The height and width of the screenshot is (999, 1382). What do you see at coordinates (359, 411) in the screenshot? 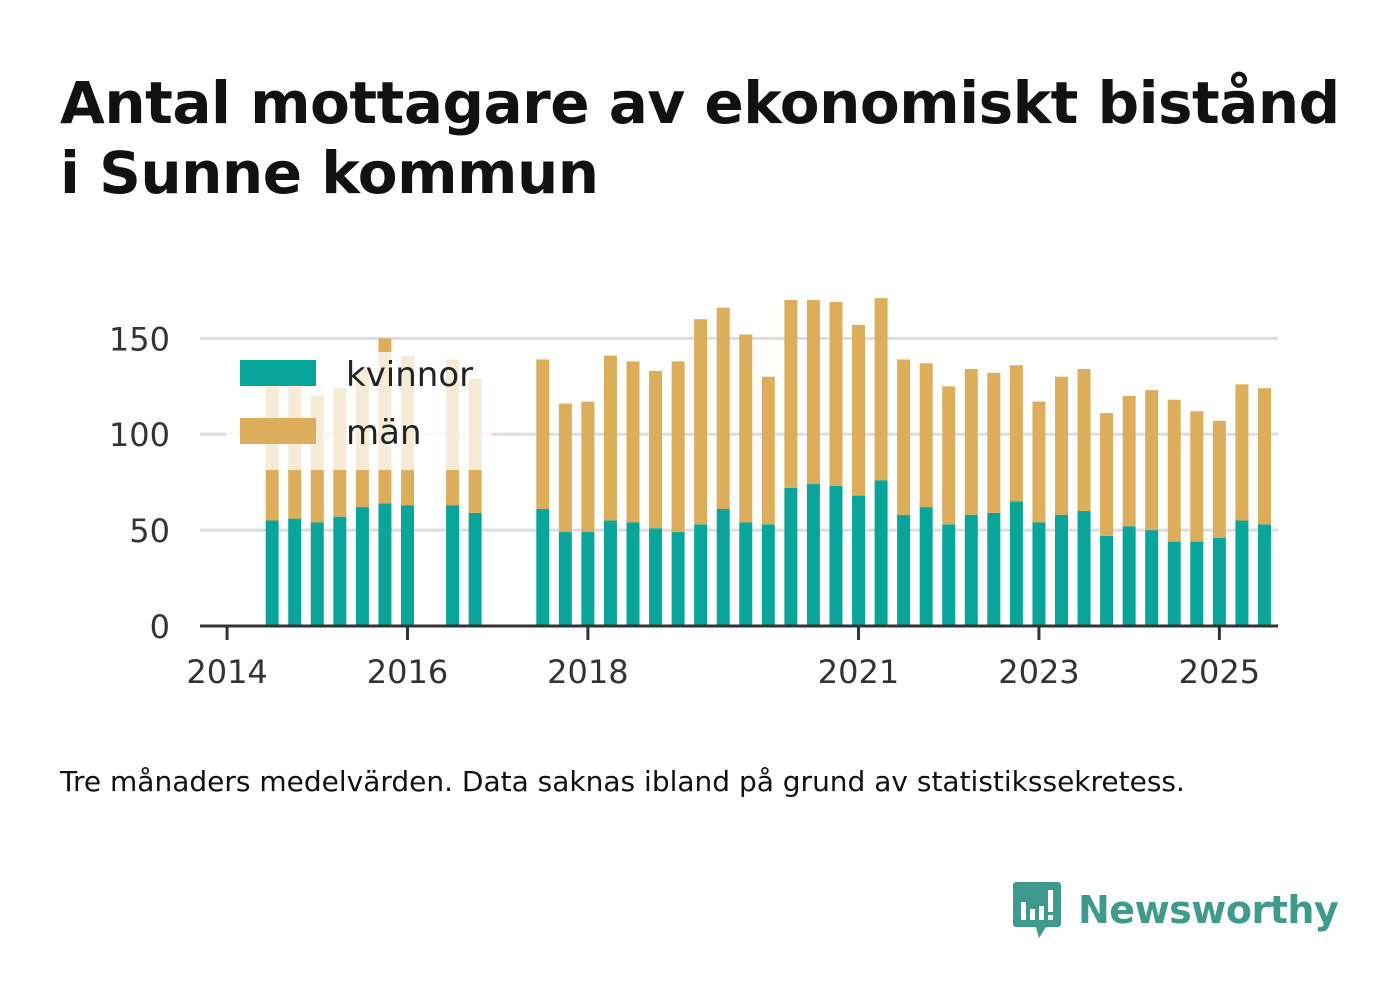
I see `legend: kvinnor män` at bounding box center [359, 411].